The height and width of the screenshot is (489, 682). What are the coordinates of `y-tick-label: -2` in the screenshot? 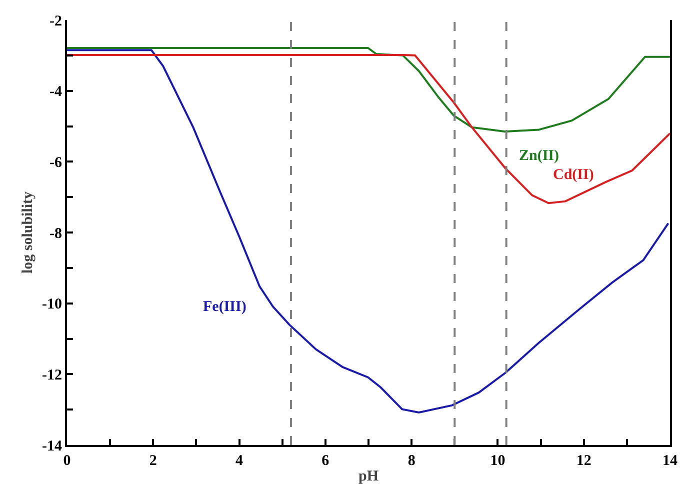 It's located at (56, 21).